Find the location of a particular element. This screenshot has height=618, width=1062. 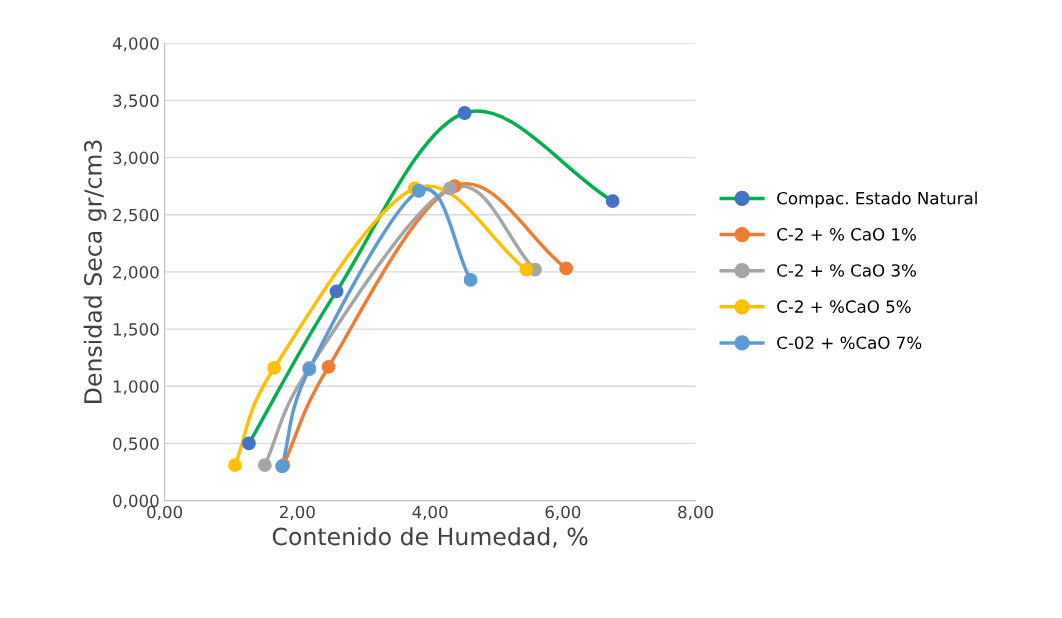

y-tick-label: 3,000 is located at coordinates (136, 158).